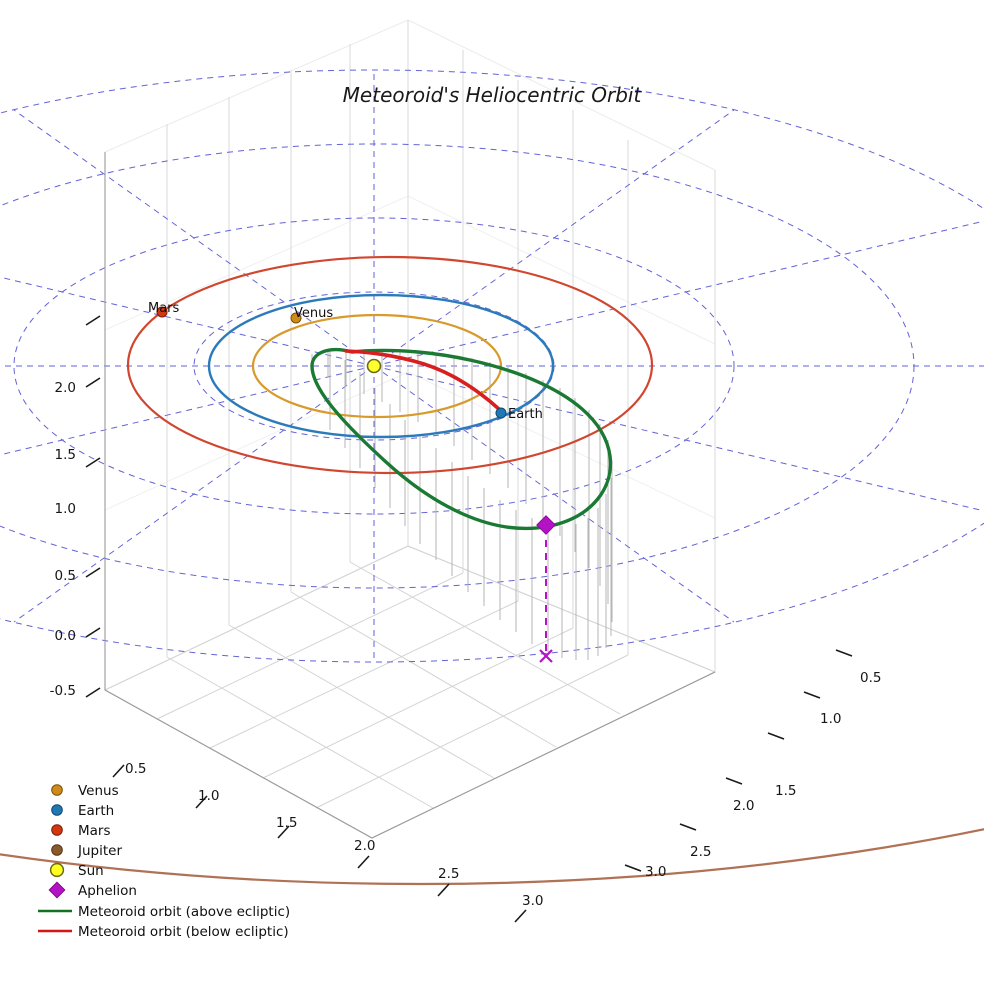 The width and height of the screenshot is (984, 984). Describe the element at coordinates (493, 95) in the screenshot. I see `chart-title: Meteoroid's Heliocentric Orbit` at that location.